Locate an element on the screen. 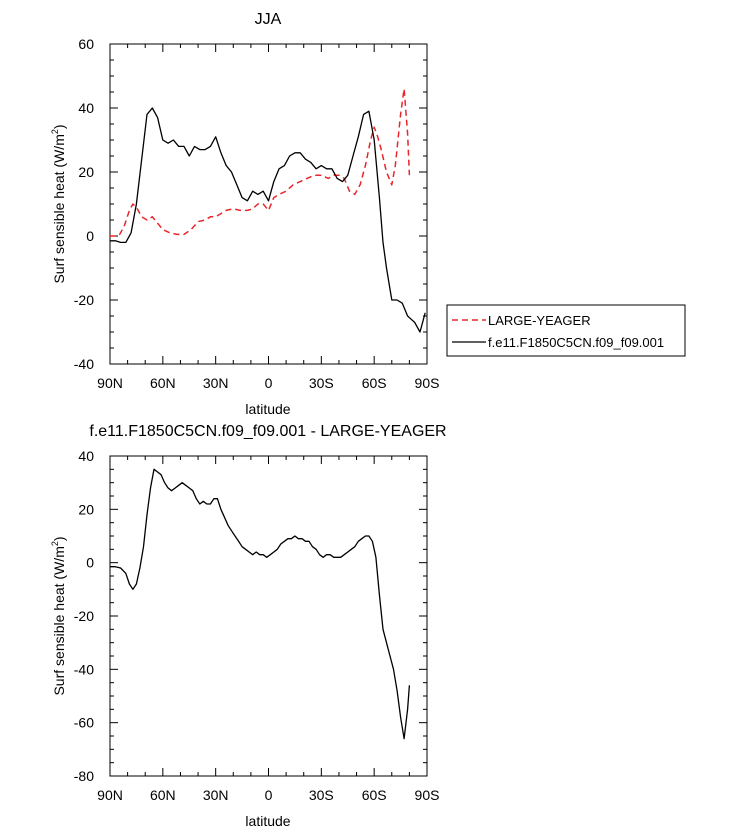 This screenshot has width=733, height=832. bottom-x-axis-title: latitude is located at coordinates (267, 821).